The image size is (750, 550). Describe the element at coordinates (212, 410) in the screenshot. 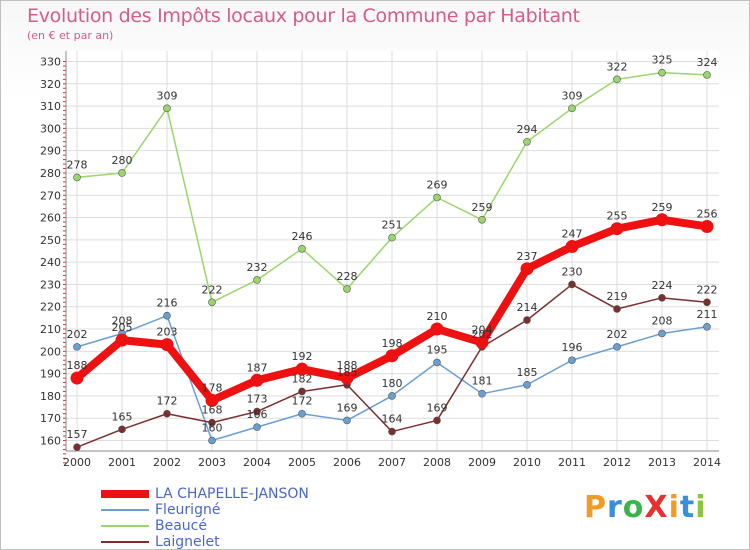

I see `data-label: 168` at that location.